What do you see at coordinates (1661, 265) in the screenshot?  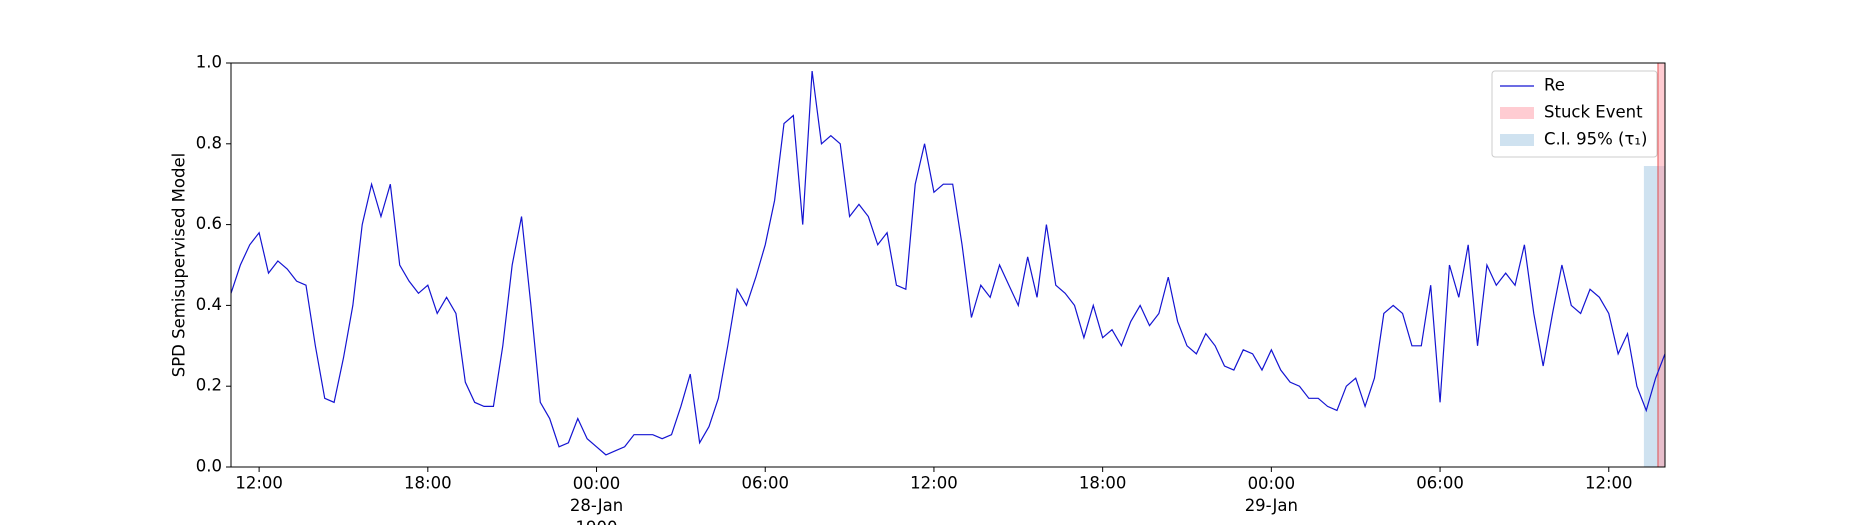 I see `span` at bounding box center [1661, 265].